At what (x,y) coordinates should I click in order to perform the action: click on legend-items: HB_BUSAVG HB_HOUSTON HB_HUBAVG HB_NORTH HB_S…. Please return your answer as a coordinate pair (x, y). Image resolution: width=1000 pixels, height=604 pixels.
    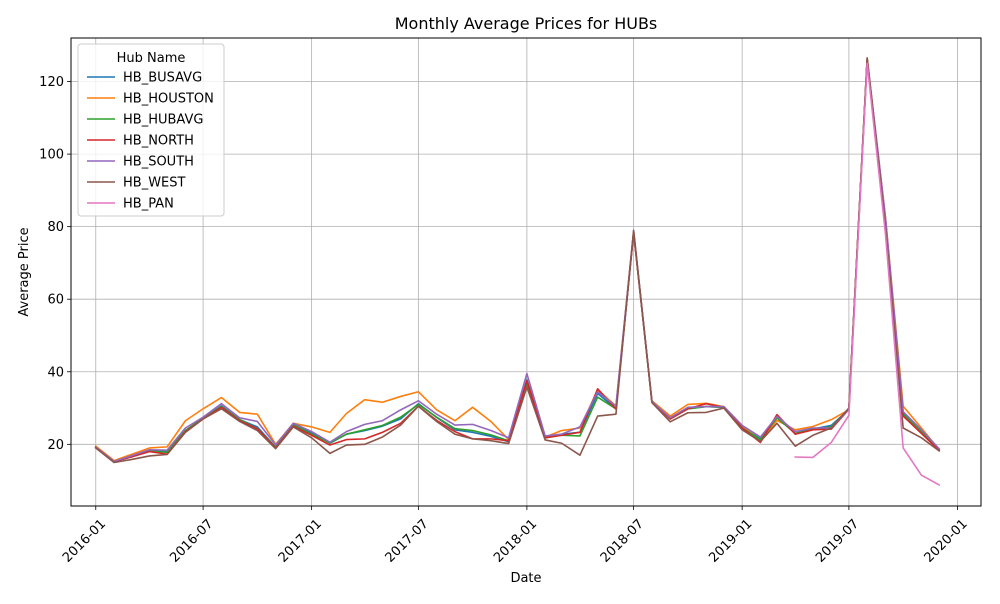
    Looking at the image, I should click on (150, 141).